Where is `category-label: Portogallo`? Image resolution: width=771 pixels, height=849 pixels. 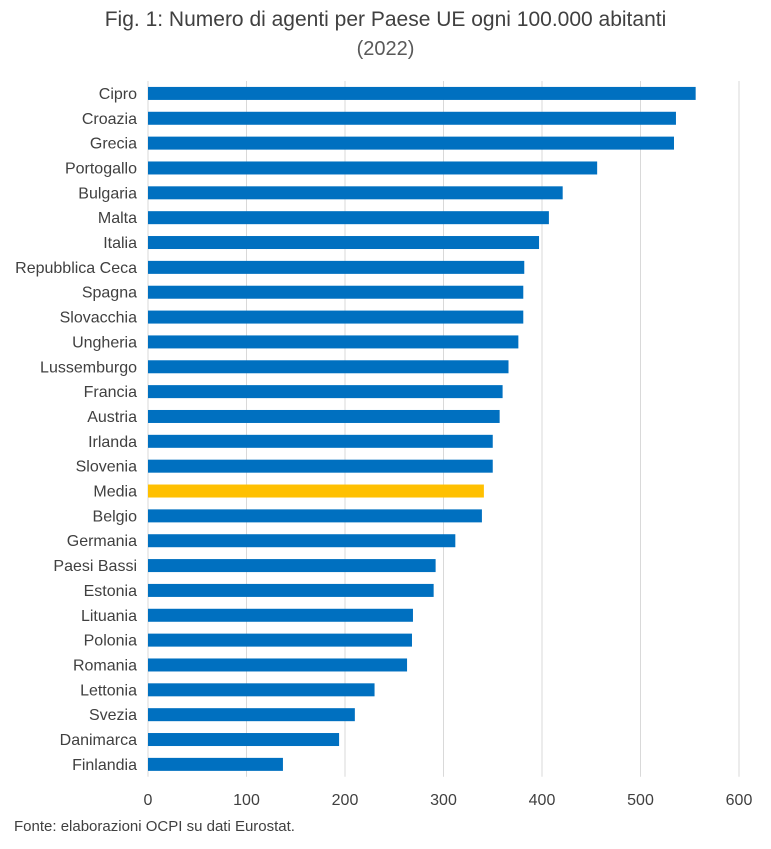 category-label: Portogallo is located at coordinates (101, 168).